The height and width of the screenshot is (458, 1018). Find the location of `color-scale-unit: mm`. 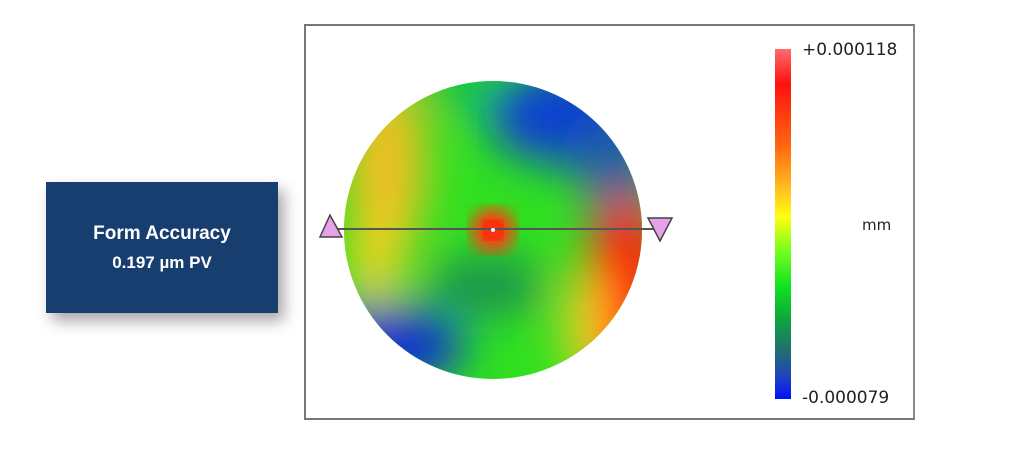

color-scale-unit: mm is located at coordinates (877, 225).